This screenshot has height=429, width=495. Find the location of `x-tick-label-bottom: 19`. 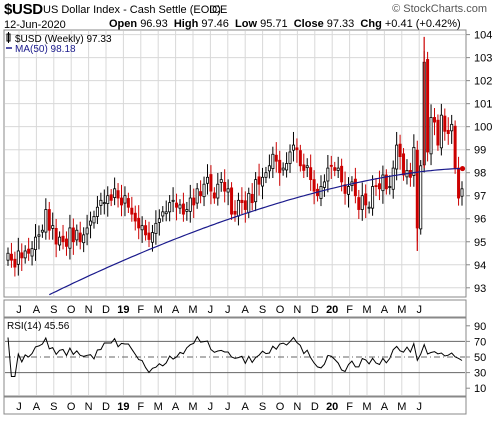

x-tick-label-bottom: 19 is located at coordinates (123, 407).